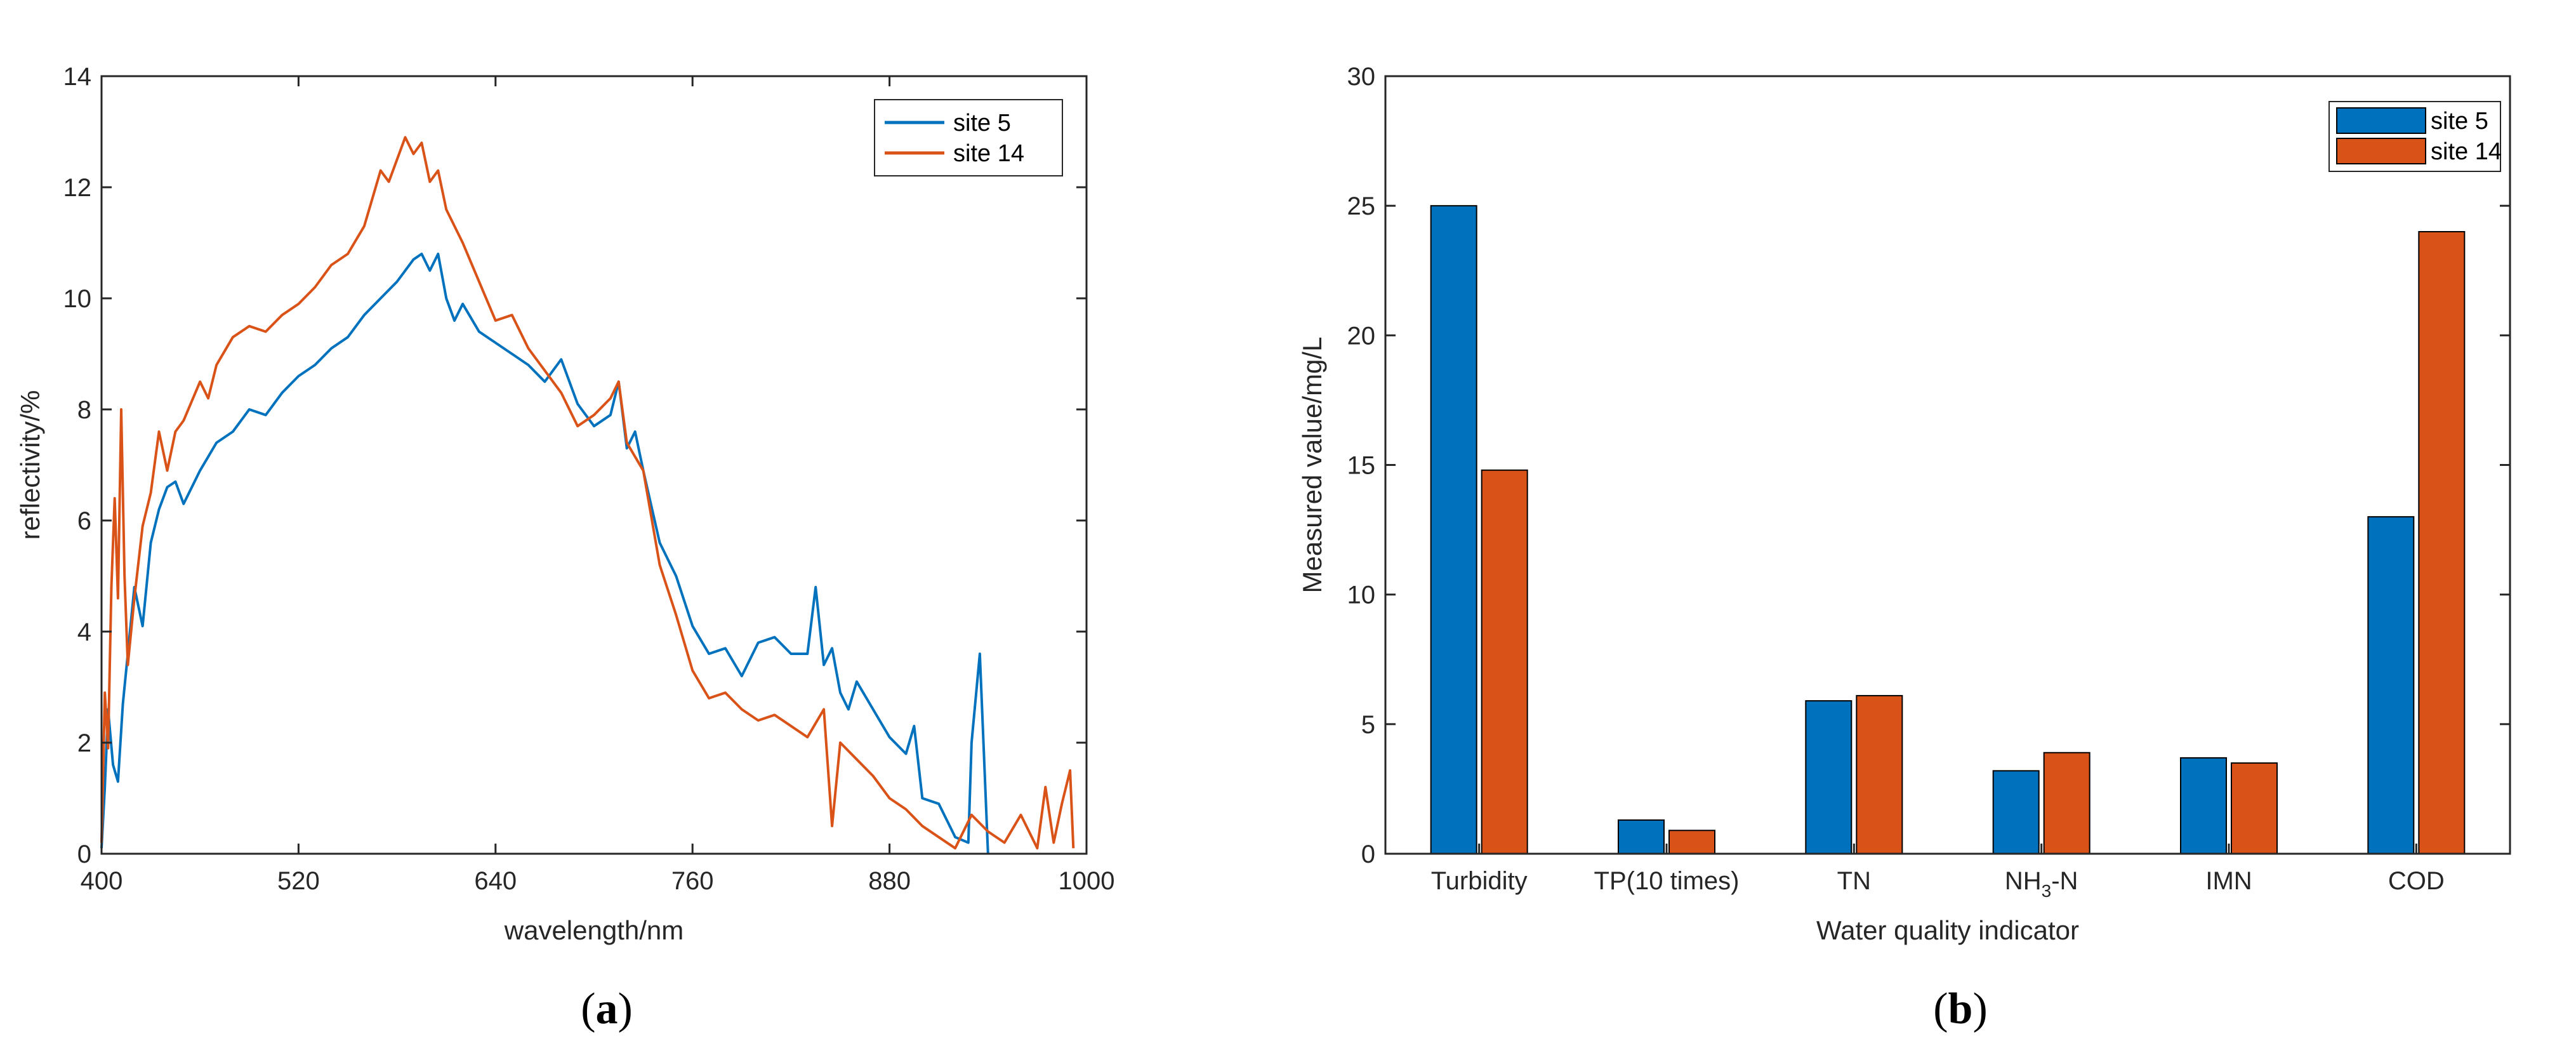  Describe the element at coordinates (889, 881) in the screenshot. I see `x-tick-label: 880` at that location.